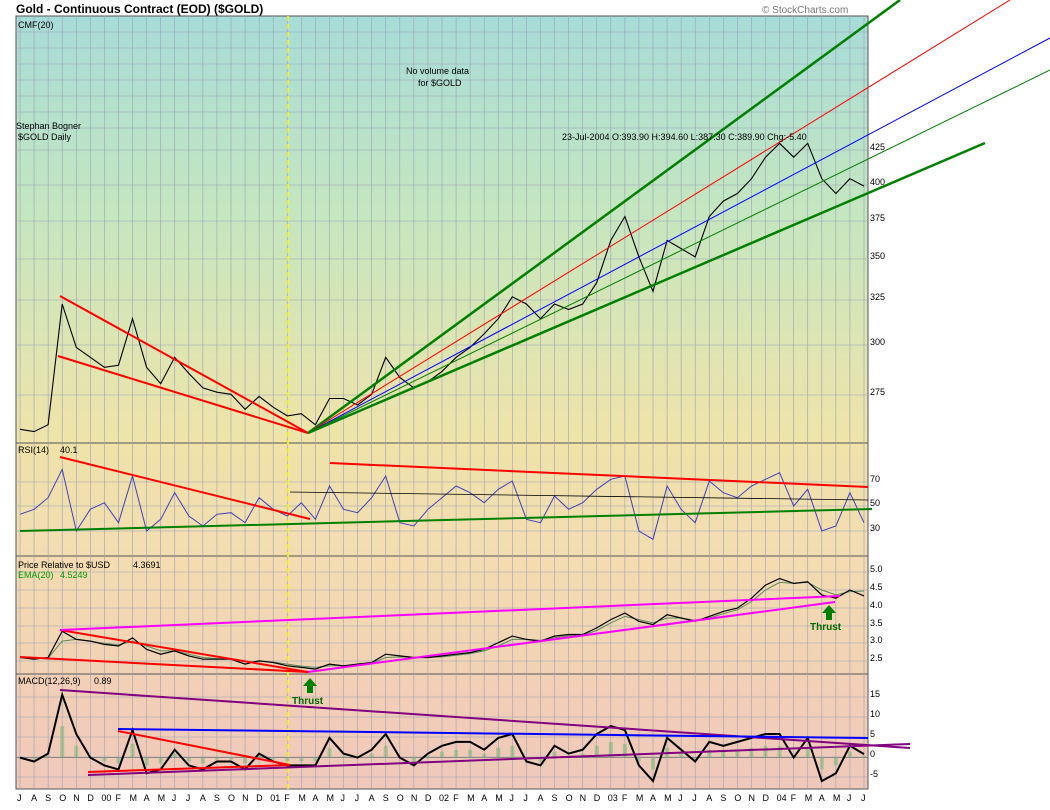 Image resolution: width=1050 pixels, height=810 pixels. Describe the element at coordinates (485, 719) in the screenshot. I see `macd-trendline-purple-down` at that location.